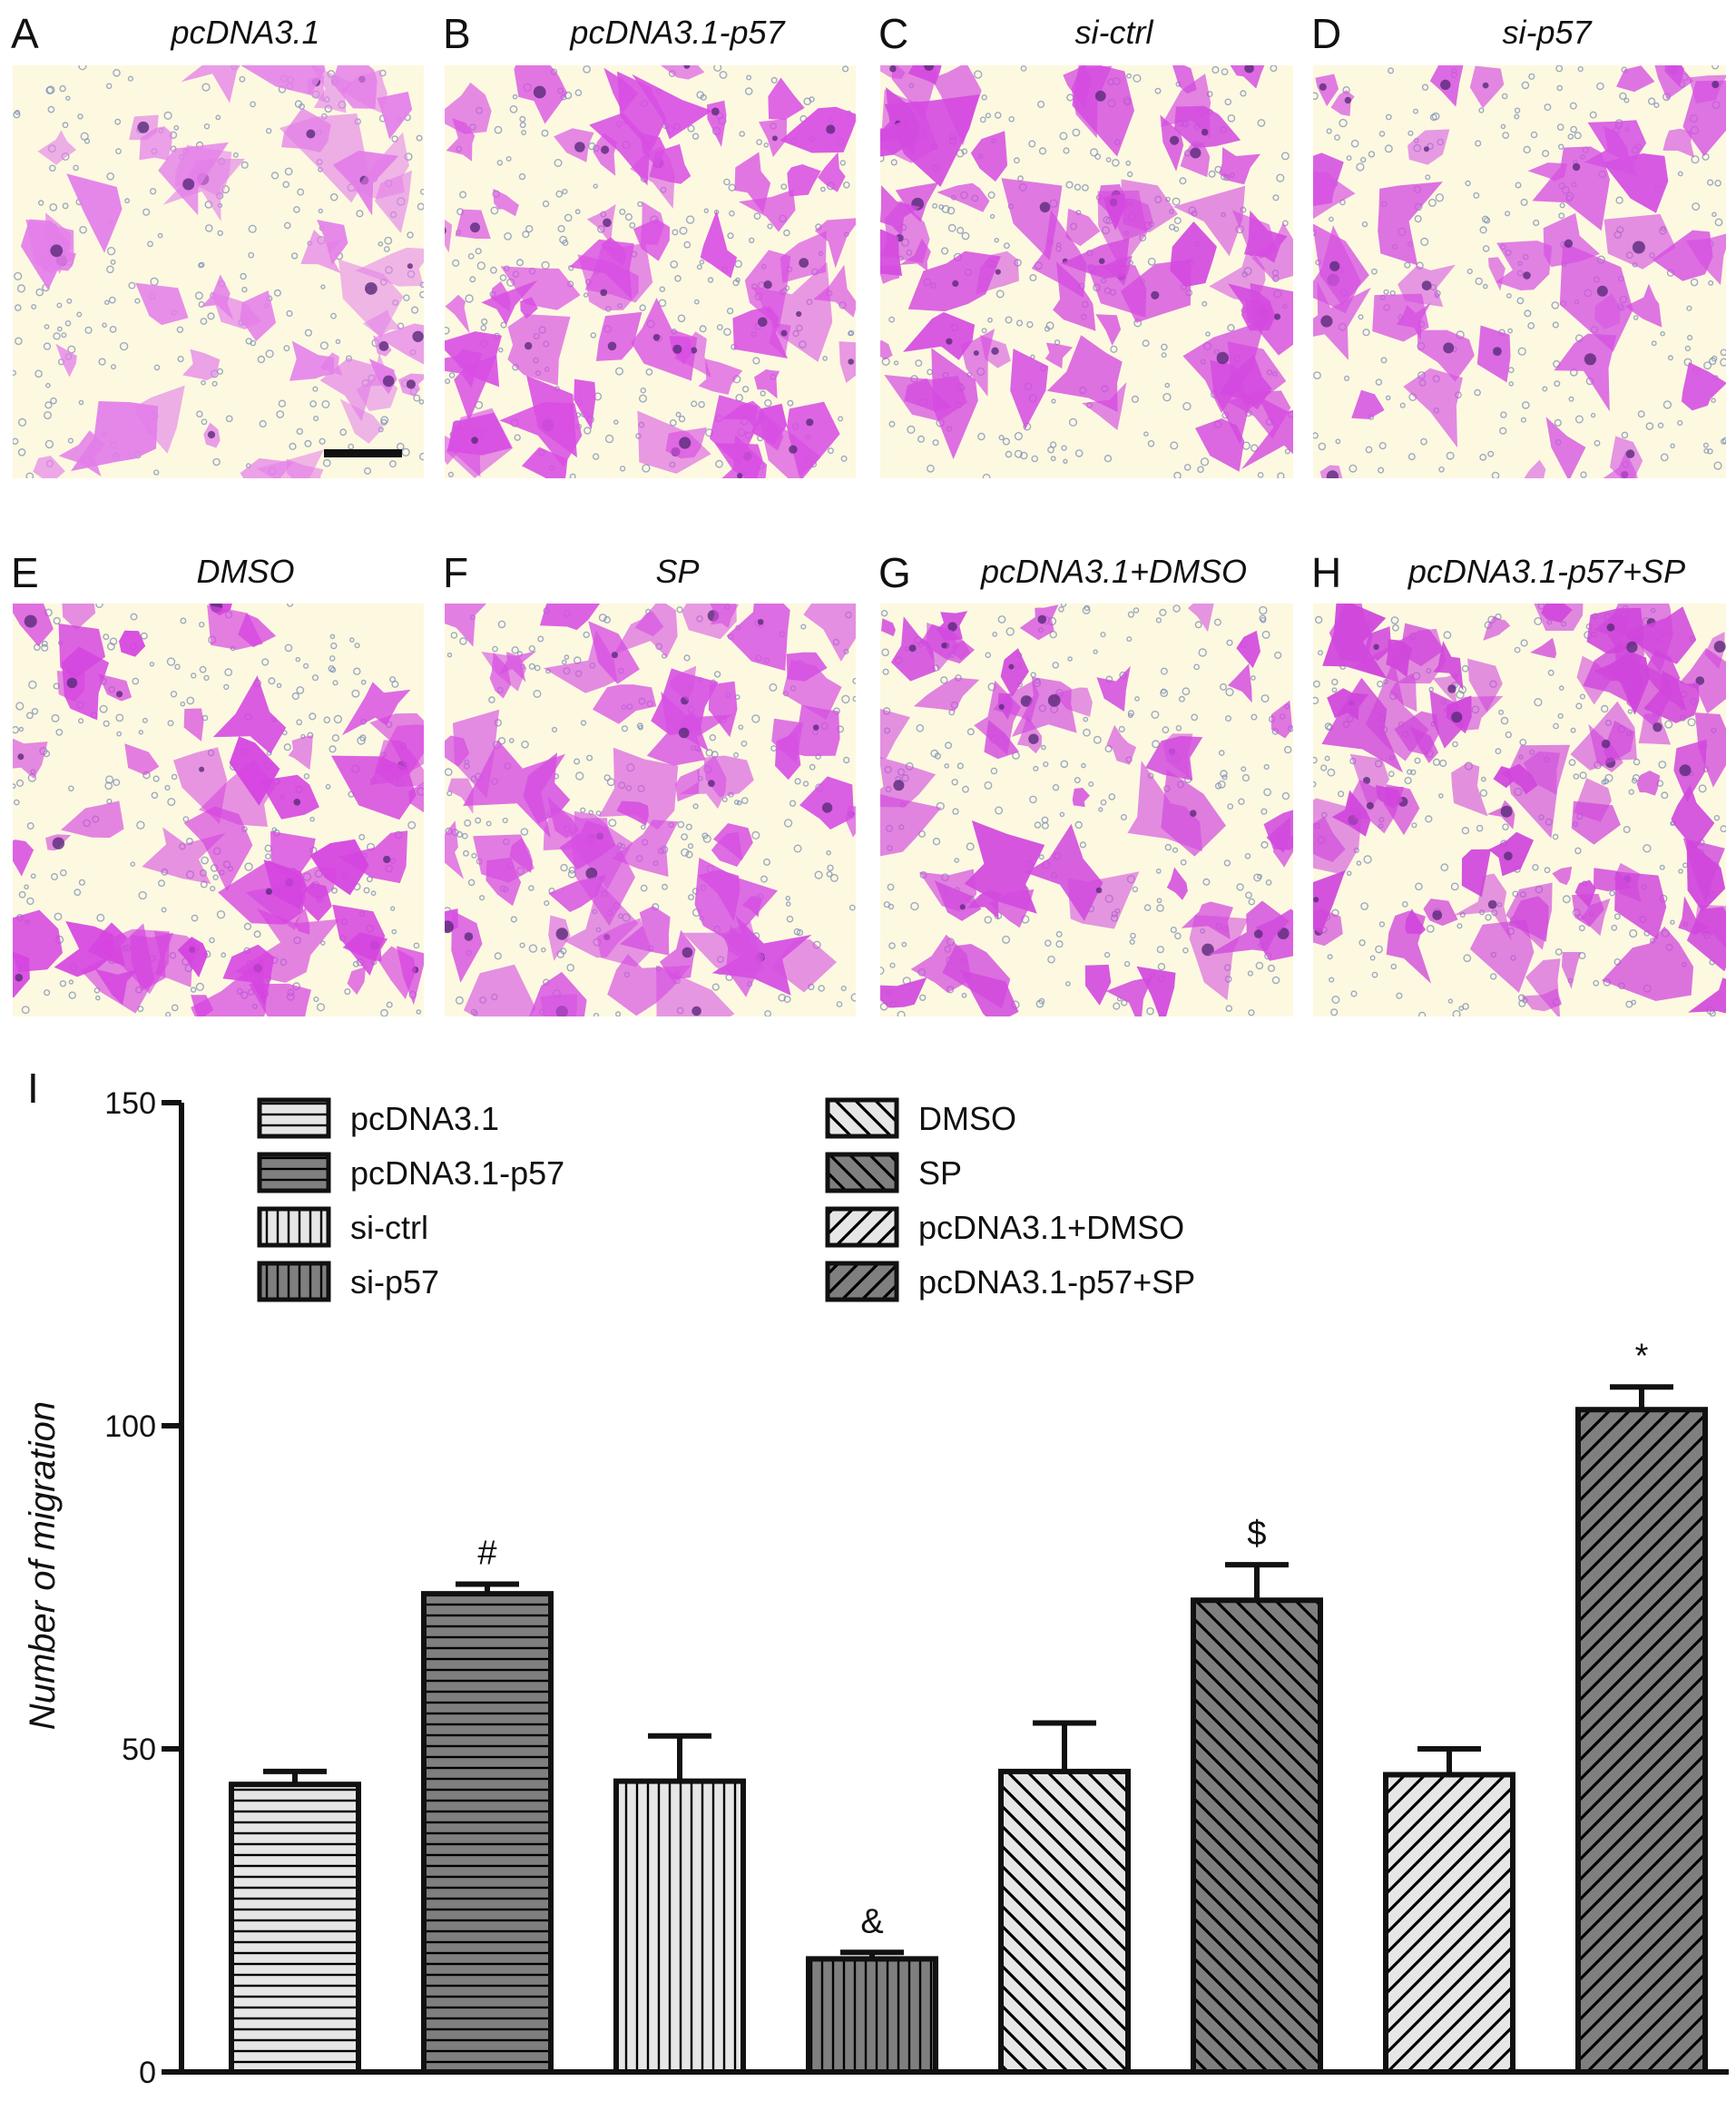 Image resolution: width=1736 pixels, height=2101 pixels. I want to click on legend-label: pcDNA3.1-p57+SP, so click(1056, 1282).